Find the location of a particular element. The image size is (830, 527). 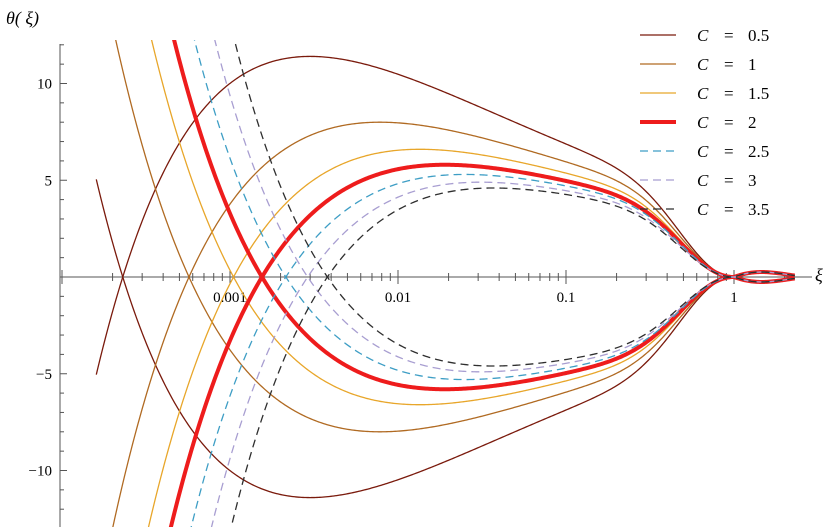

y-tick-label: 5 is located at coordinates (49, 181).